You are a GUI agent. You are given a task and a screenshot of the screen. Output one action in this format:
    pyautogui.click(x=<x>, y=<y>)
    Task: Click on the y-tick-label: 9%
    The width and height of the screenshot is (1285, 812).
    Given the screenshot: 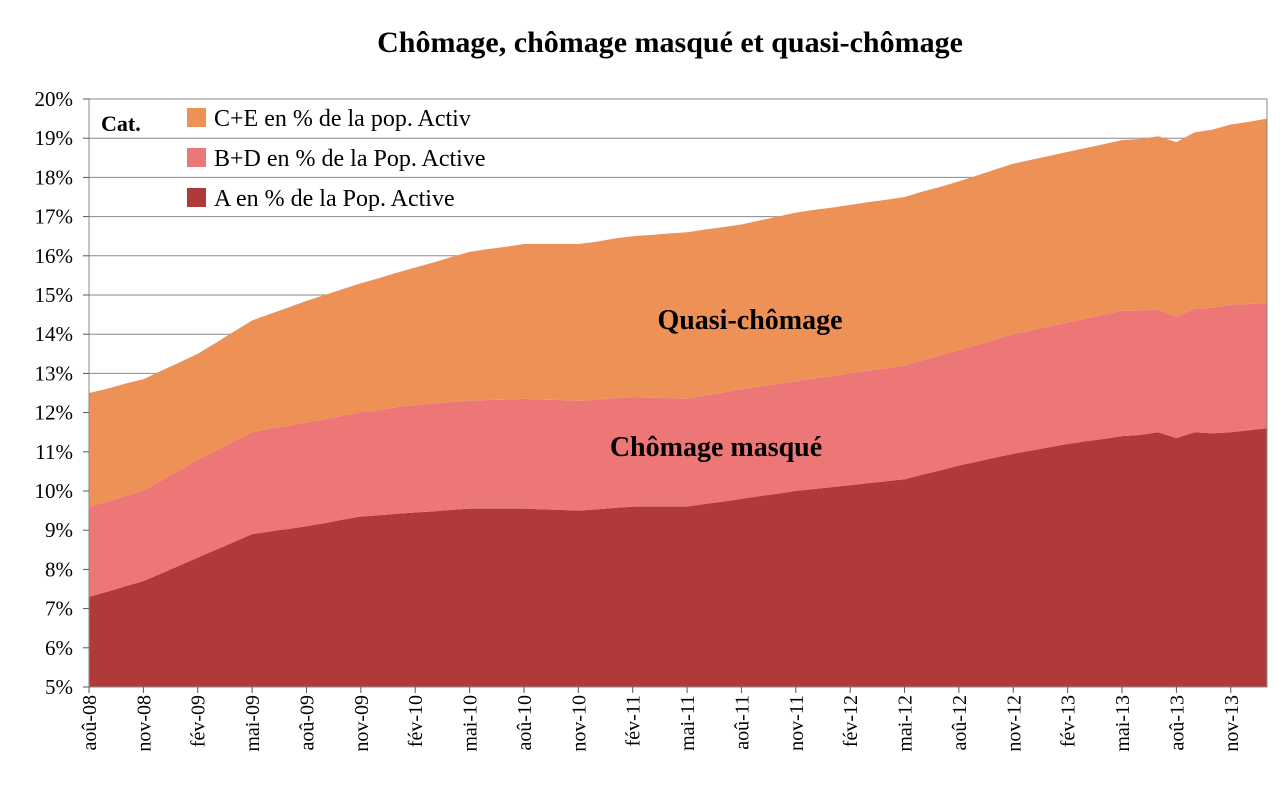 What is the action you would take?
    pyautogui.click(x=59, y=530)
    